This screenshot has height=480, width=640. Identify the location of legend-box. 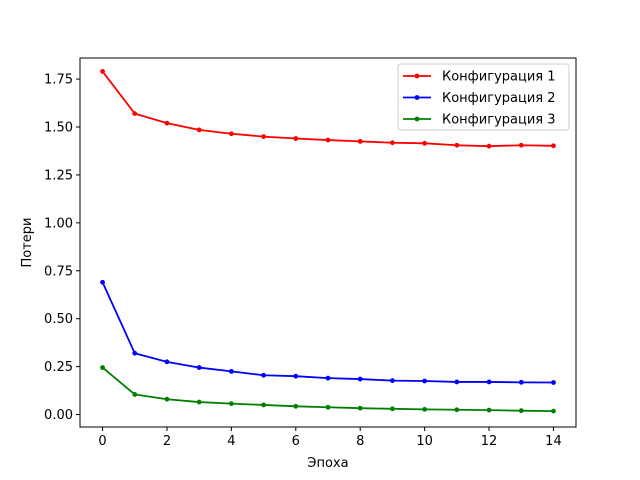
(483, 97).